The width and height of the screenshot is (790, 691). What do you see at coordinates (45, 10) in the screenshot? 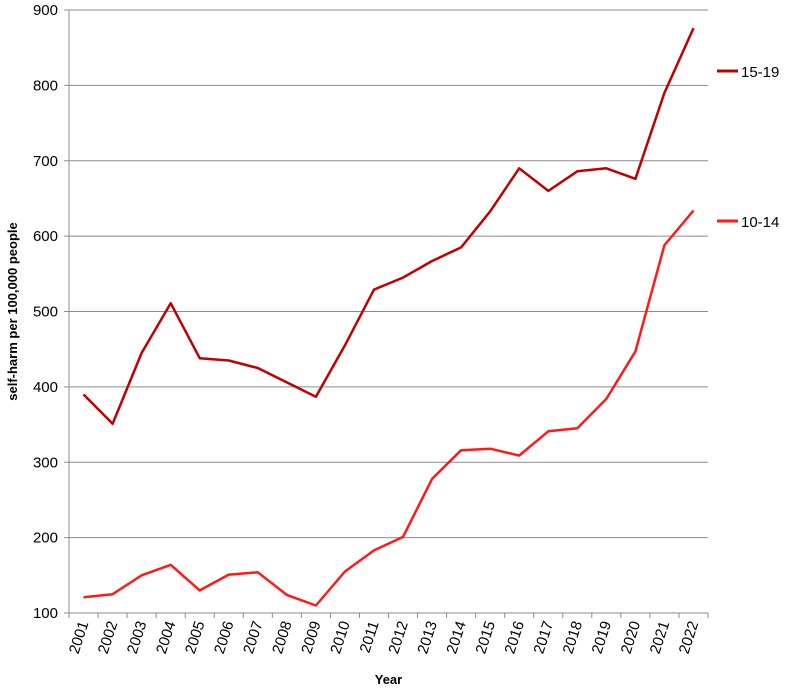
I see `y-tick-label: 900` at bounding box center [45, 10].